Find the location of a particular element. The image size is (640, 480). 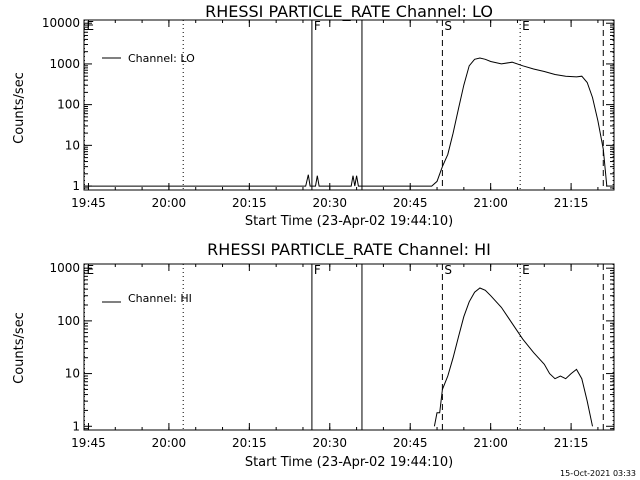

panel-hi-event-label: S is located at coordinates (448, 270).